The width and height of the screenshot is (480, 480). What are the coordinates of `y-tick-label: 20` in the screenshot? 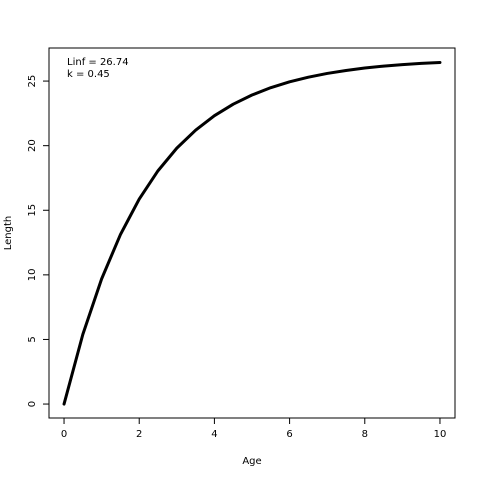 It's located at (32, 145).